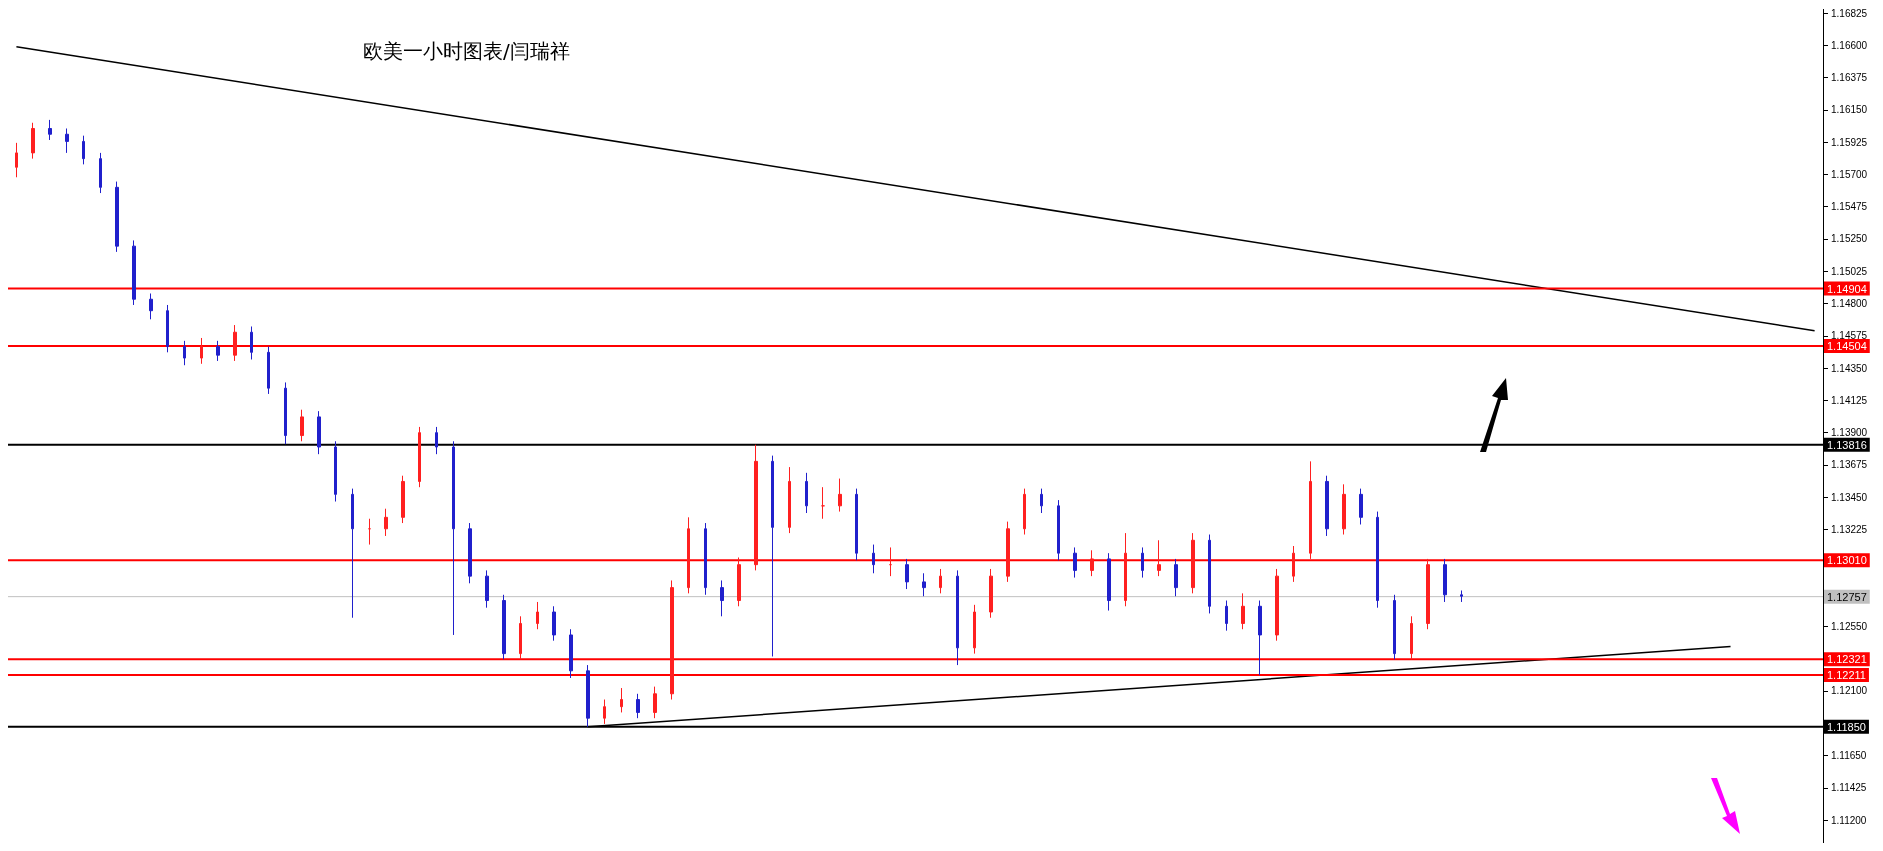 The image size is (1883, 851). I want to click on y-tick-label: 1.16600, so click(1849, 45).